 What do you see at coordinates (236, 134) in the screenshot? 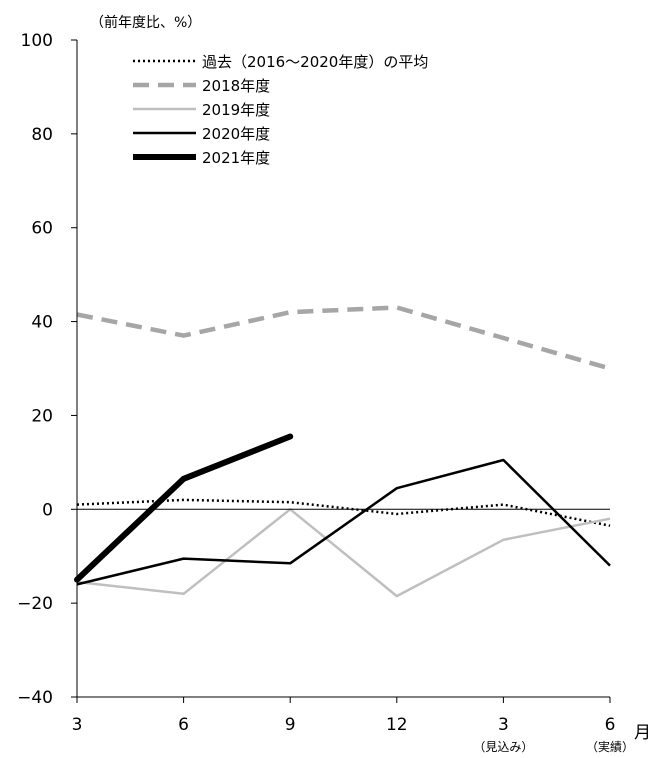
I see `legend-label: 2020年度` at bounding box center [236, 134].